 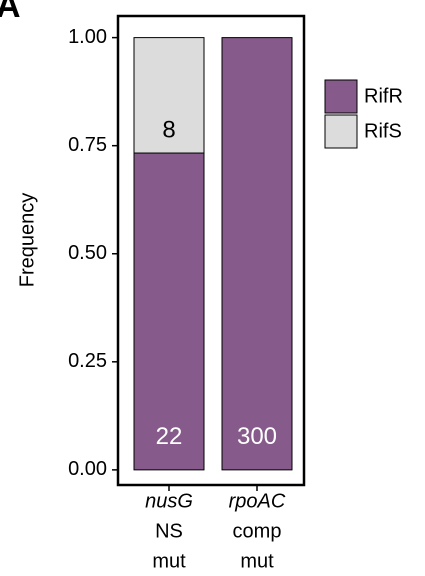 I want to click on y-tick-label: 0.50, so click(x=87, y=253).